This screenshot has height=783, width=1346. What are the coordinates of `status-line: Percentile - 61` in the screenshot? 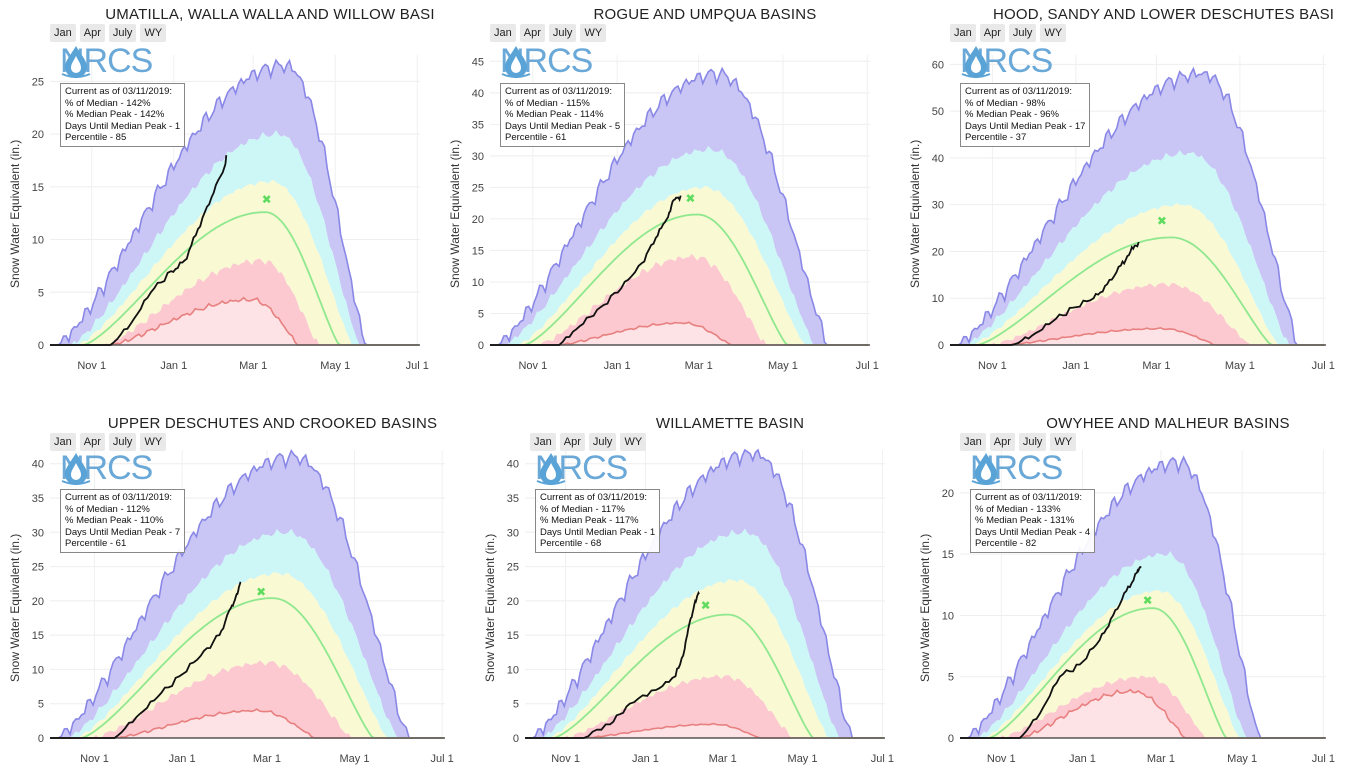 It's located at (536, 137).